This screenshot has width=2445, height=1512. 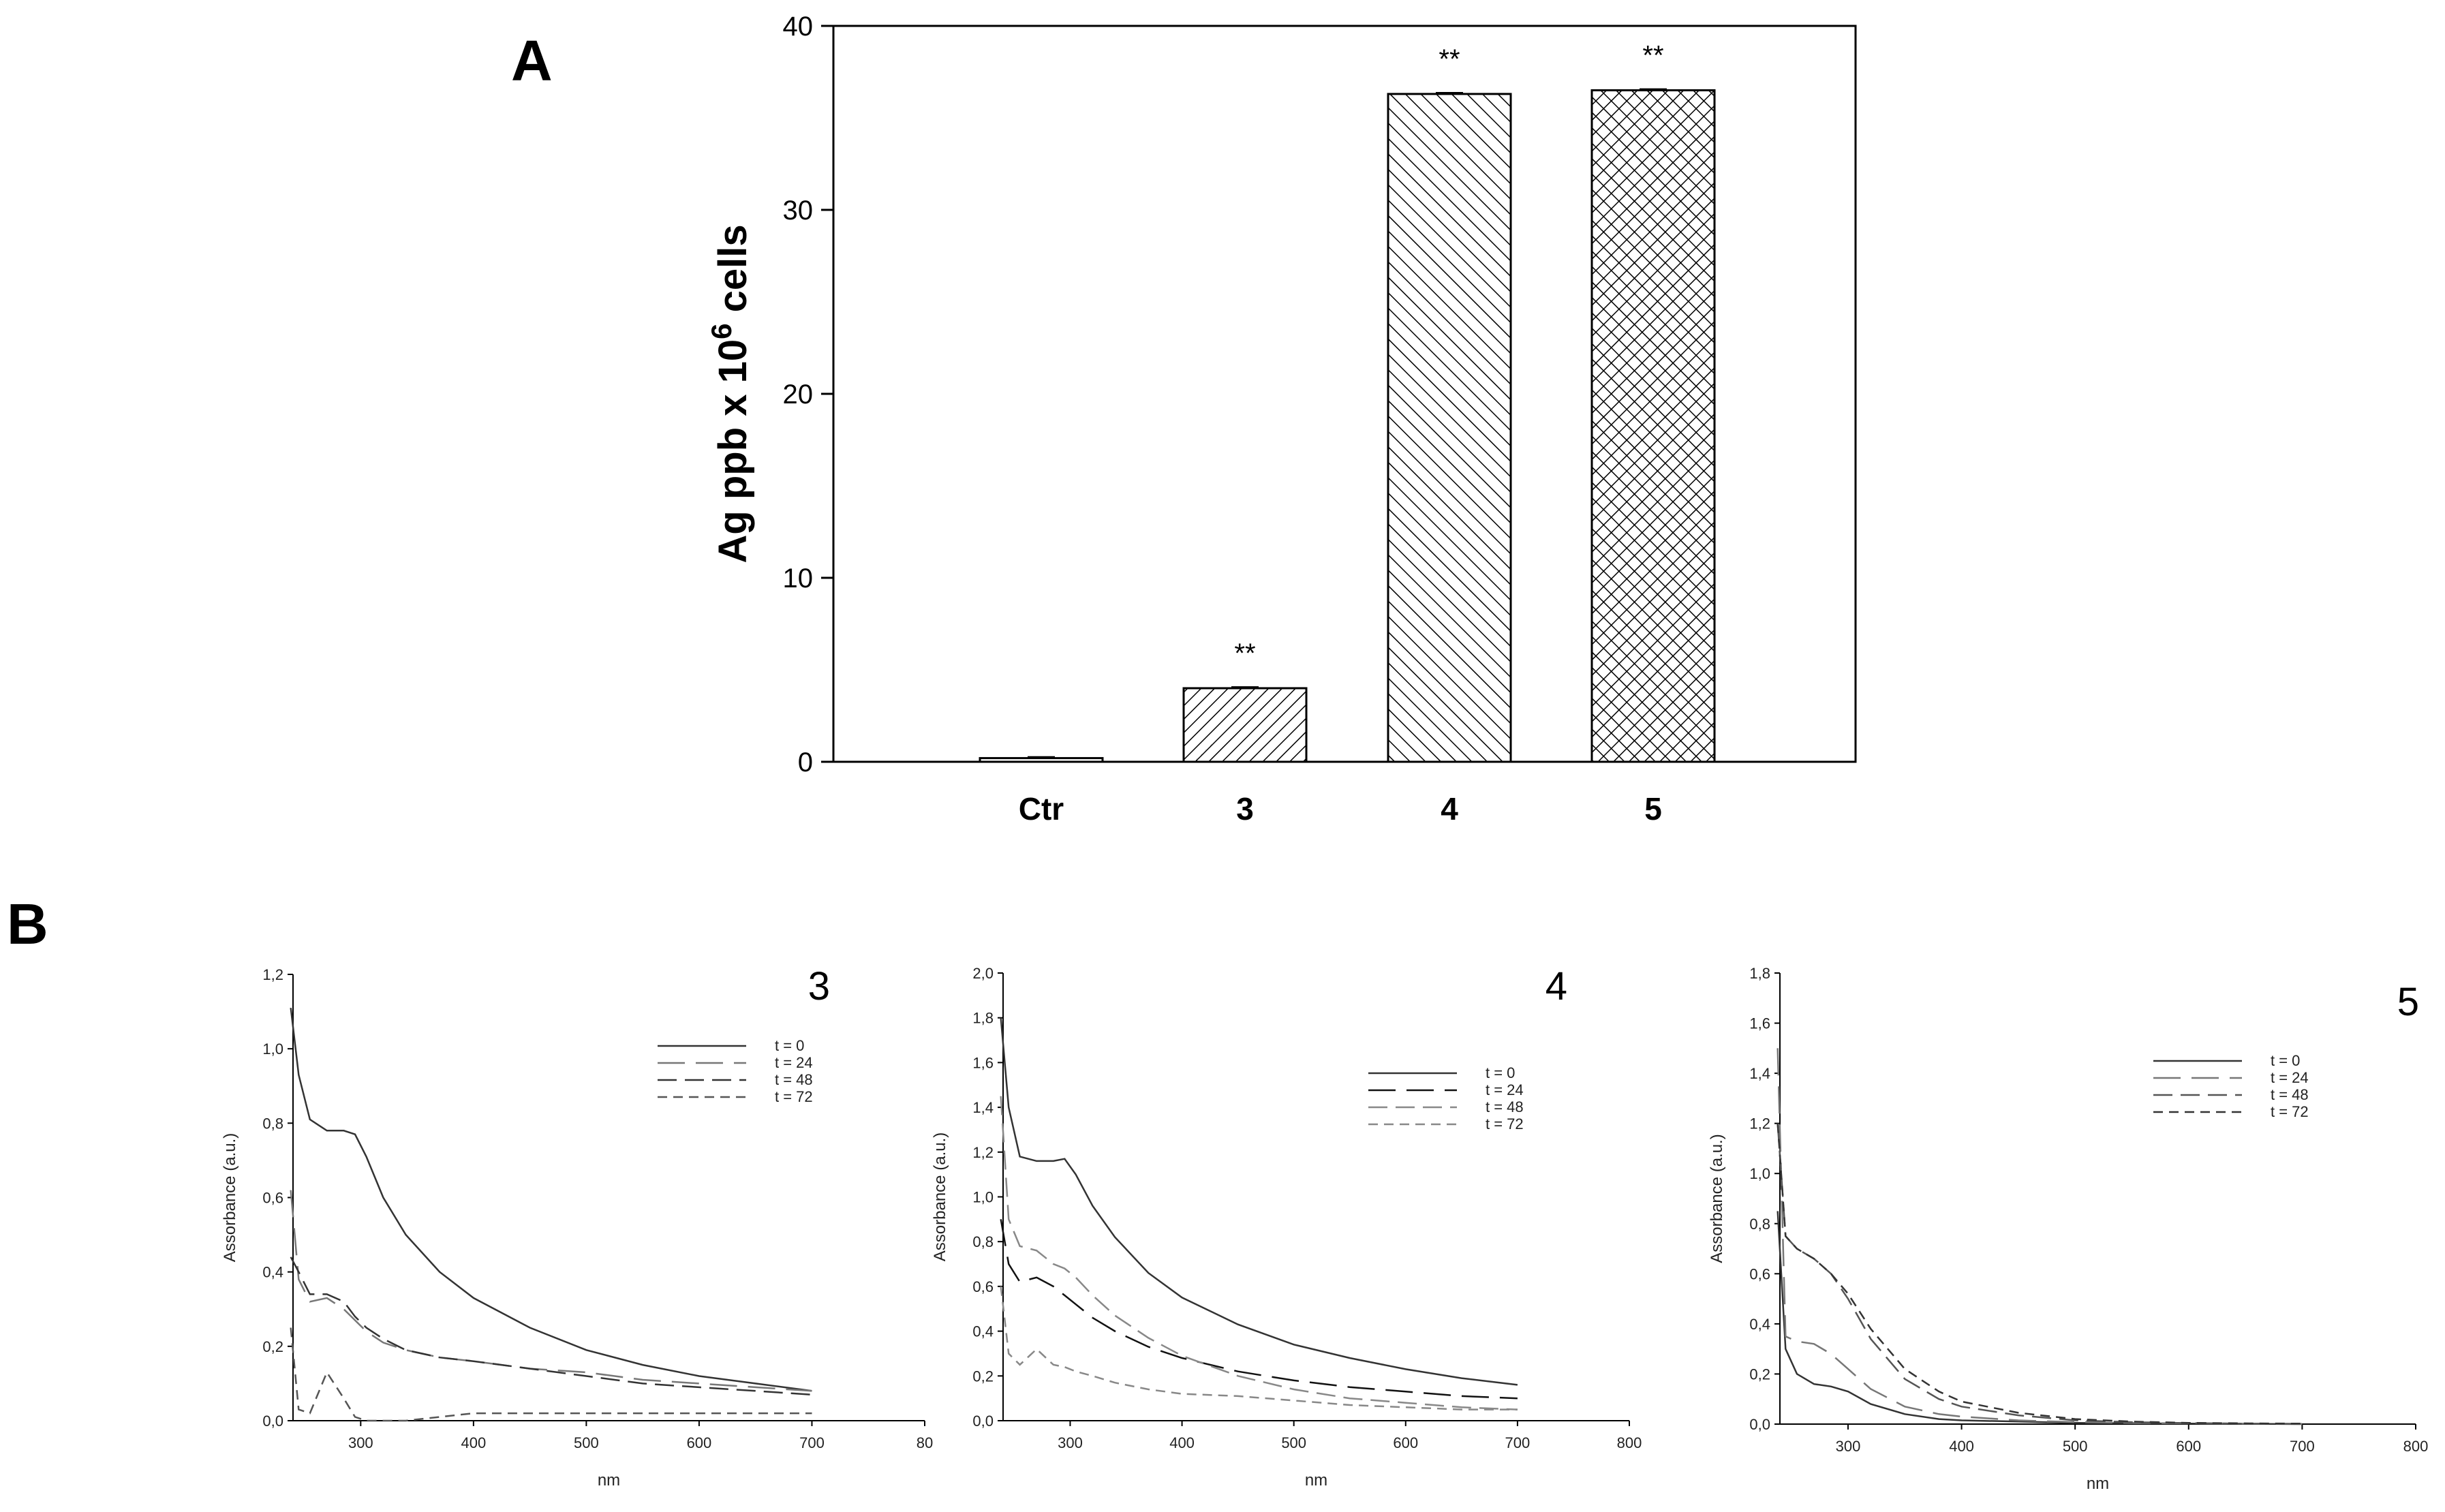 What do you see at coordinates (798, 211) in the screenshot?
I see `y-tick-label: 30` at bounding box center [798, 211].